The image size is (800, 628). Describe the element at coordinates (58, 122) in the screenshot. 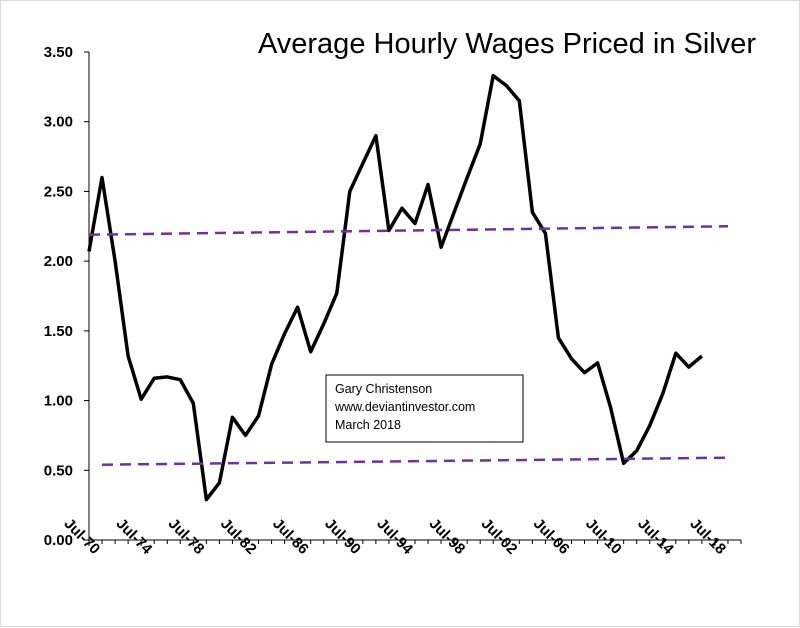

I see `y-tick-label: 3.00` at that location.